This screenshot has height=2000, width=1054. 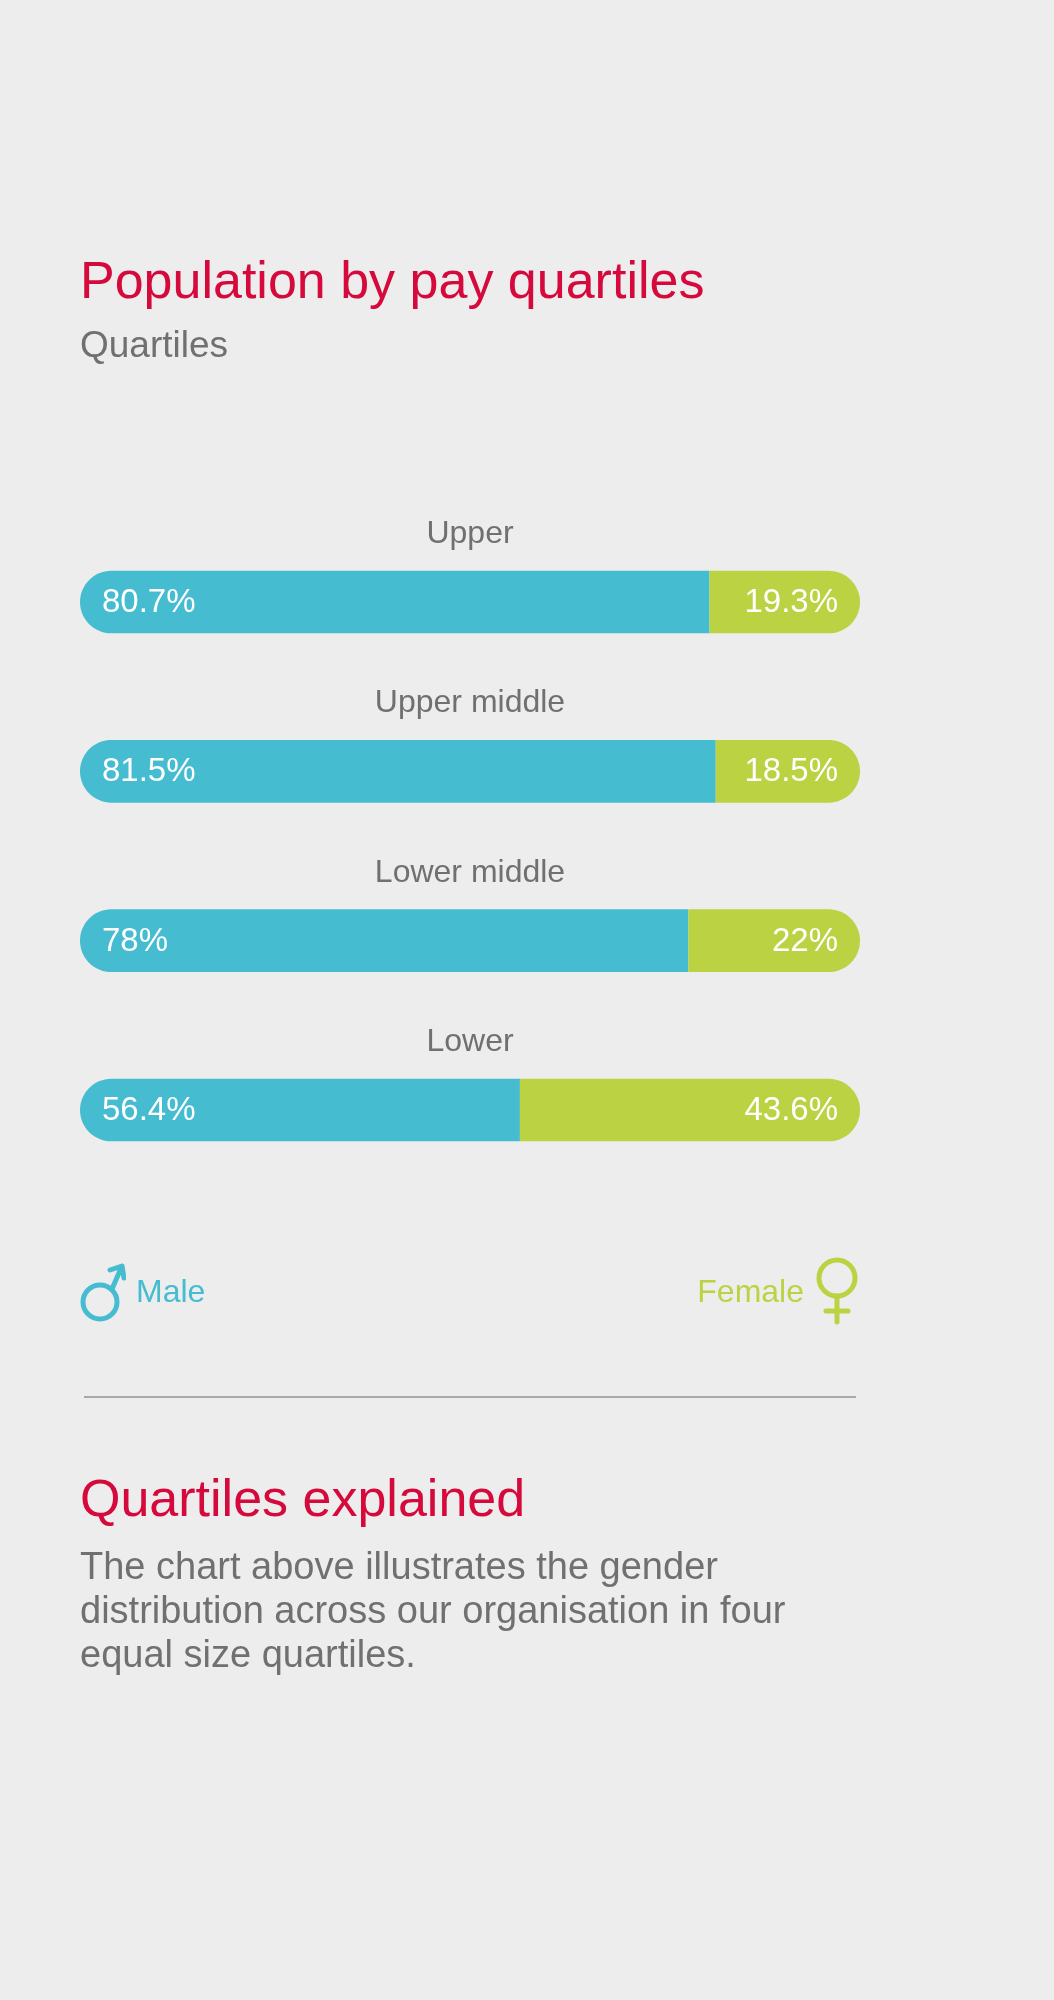 What do you see at coordinates (149, 600) in the screenshot?
I see `data-label: 80.7%` at bounding box center [149, 600].